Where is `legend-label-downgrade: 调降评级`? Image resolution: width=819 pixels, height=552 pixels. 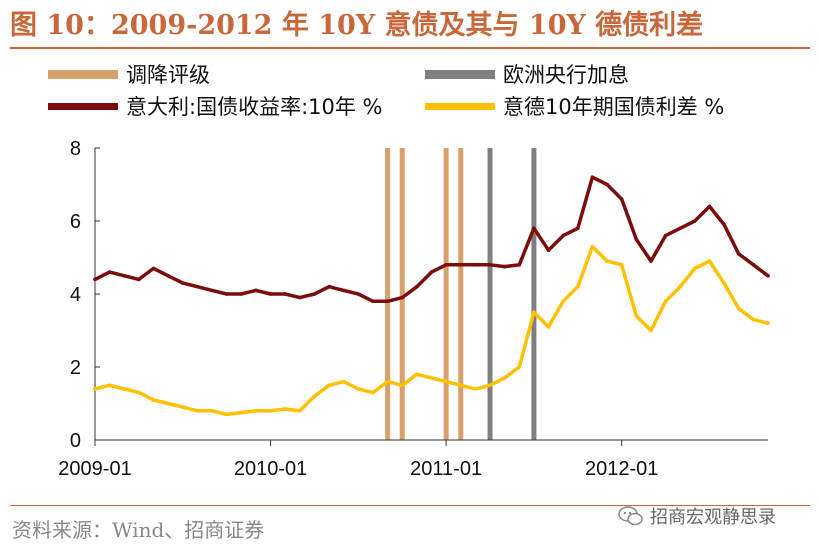
legend-label-downgrade: 调降评级 is located at coordinates (168, 75).